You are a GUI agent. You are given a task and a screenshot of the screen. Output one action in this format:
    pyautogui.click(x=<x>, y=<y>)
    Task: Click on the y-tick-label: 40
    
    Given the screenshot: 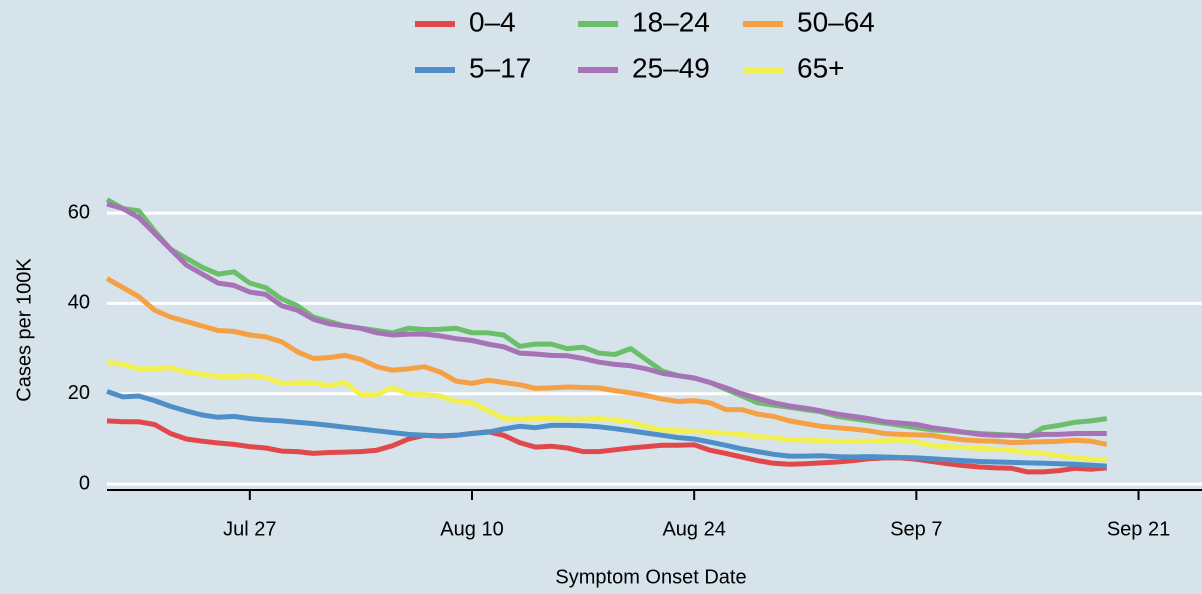 What is the action you would take?
    pyautogui.click(x=79, y=303)
    